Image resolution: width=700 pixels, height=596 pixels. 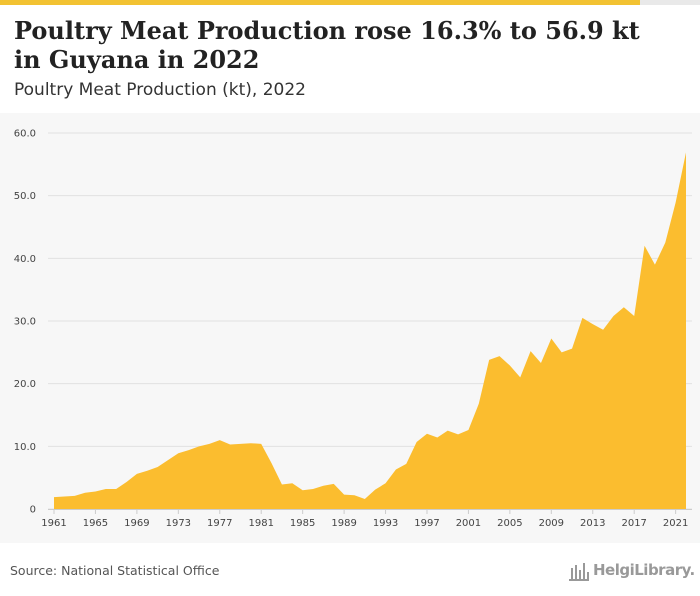 I want to click on x-tick-label: 2013, so click(x=592, y=523).